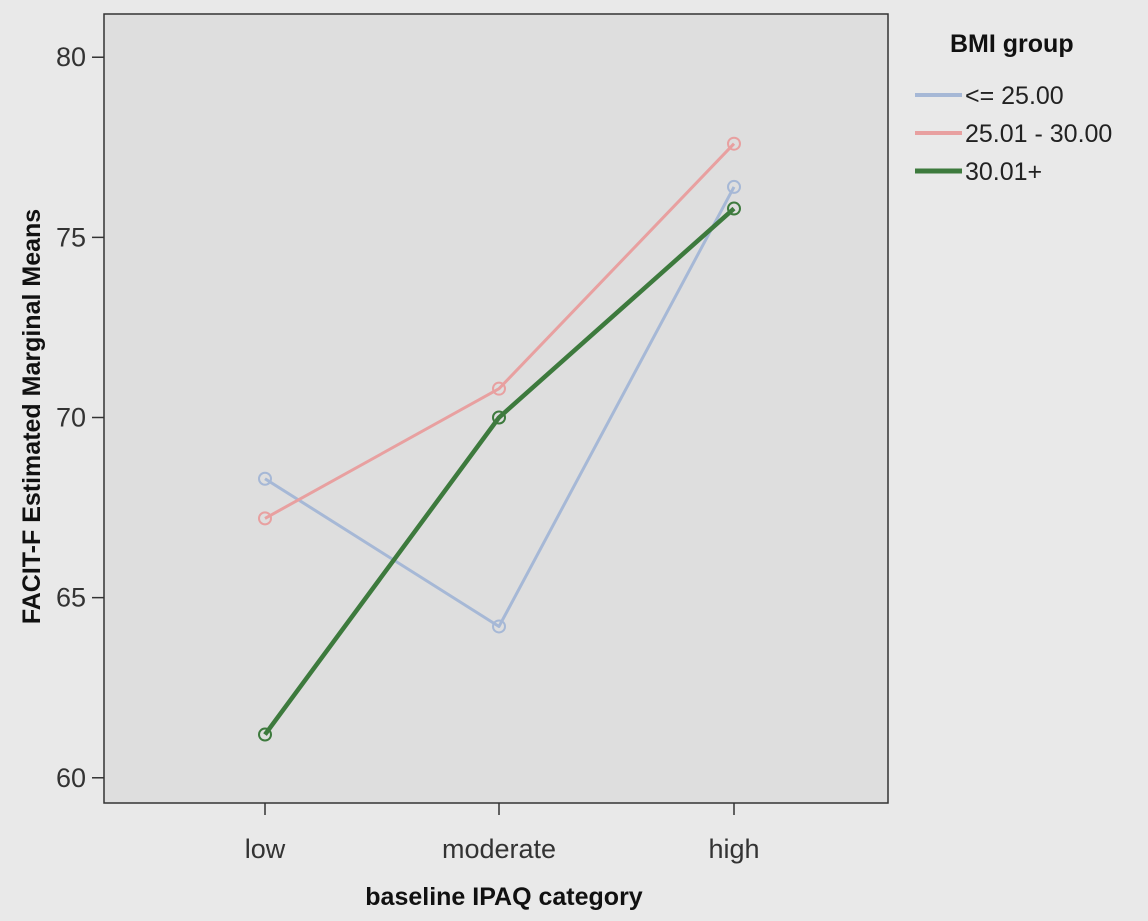 This screenshot has width=1148, height=921. I want to click on legend-label: <= 25.00, so click(1014, 96).